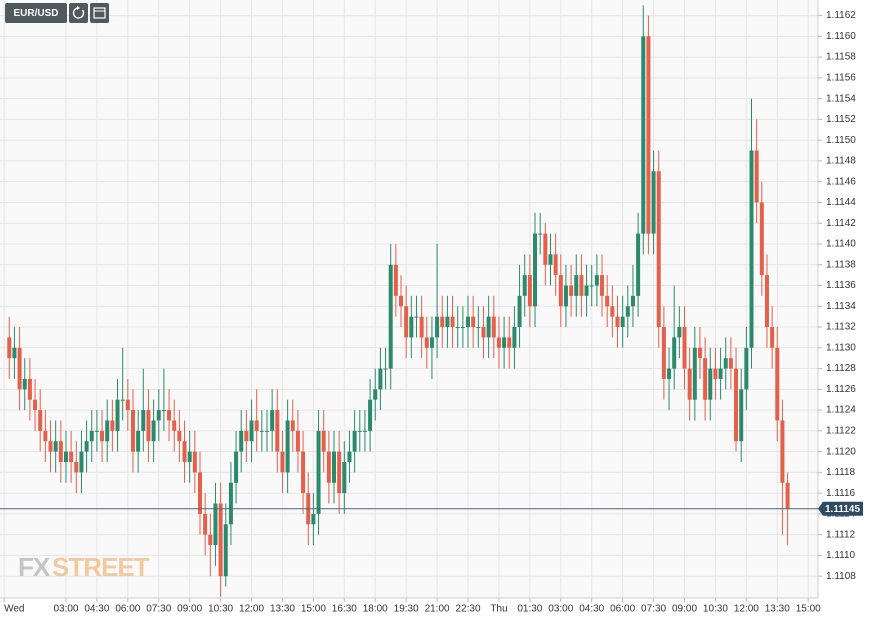 The height and width of the screenshot is (627, 874). Describe the element at coordinates (841, 264) in the screenshot. I see `y-tick-label: 1.1138` at that location.